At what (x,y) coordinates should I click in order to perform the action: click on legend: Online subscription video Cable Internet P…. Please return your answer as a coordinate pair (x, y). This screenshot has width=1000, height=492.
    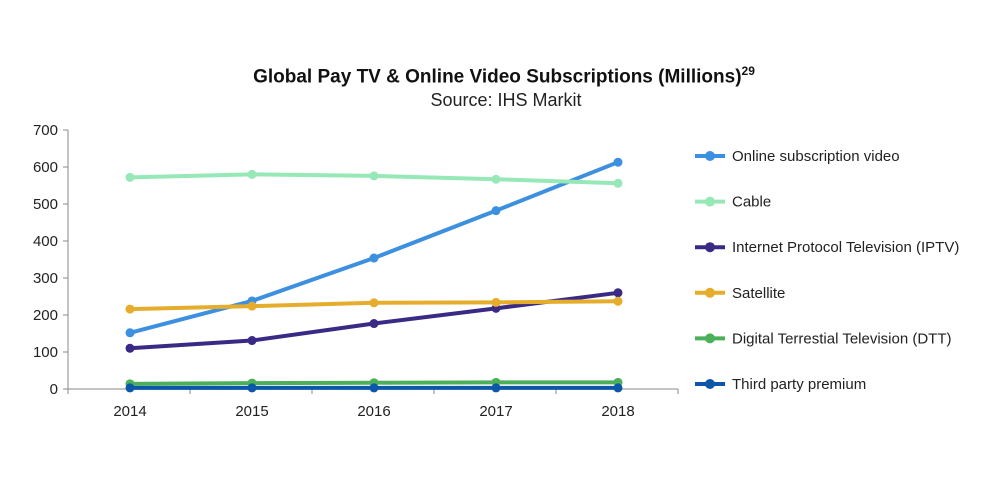
    Looking at the image, I should click on (827, 270).